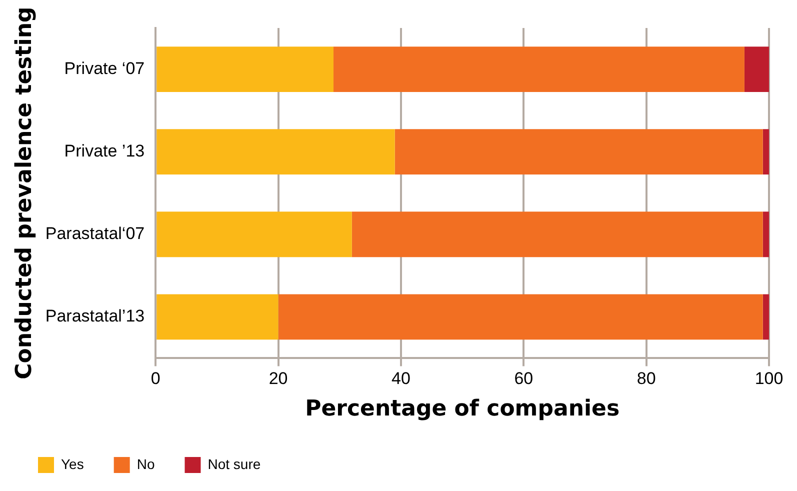 This screenshot has height=491, width=797. What do you see at coordinates (769, 378) in the screenshot?
I see `x-tick-label: 100` at bounding box center [769, 378].